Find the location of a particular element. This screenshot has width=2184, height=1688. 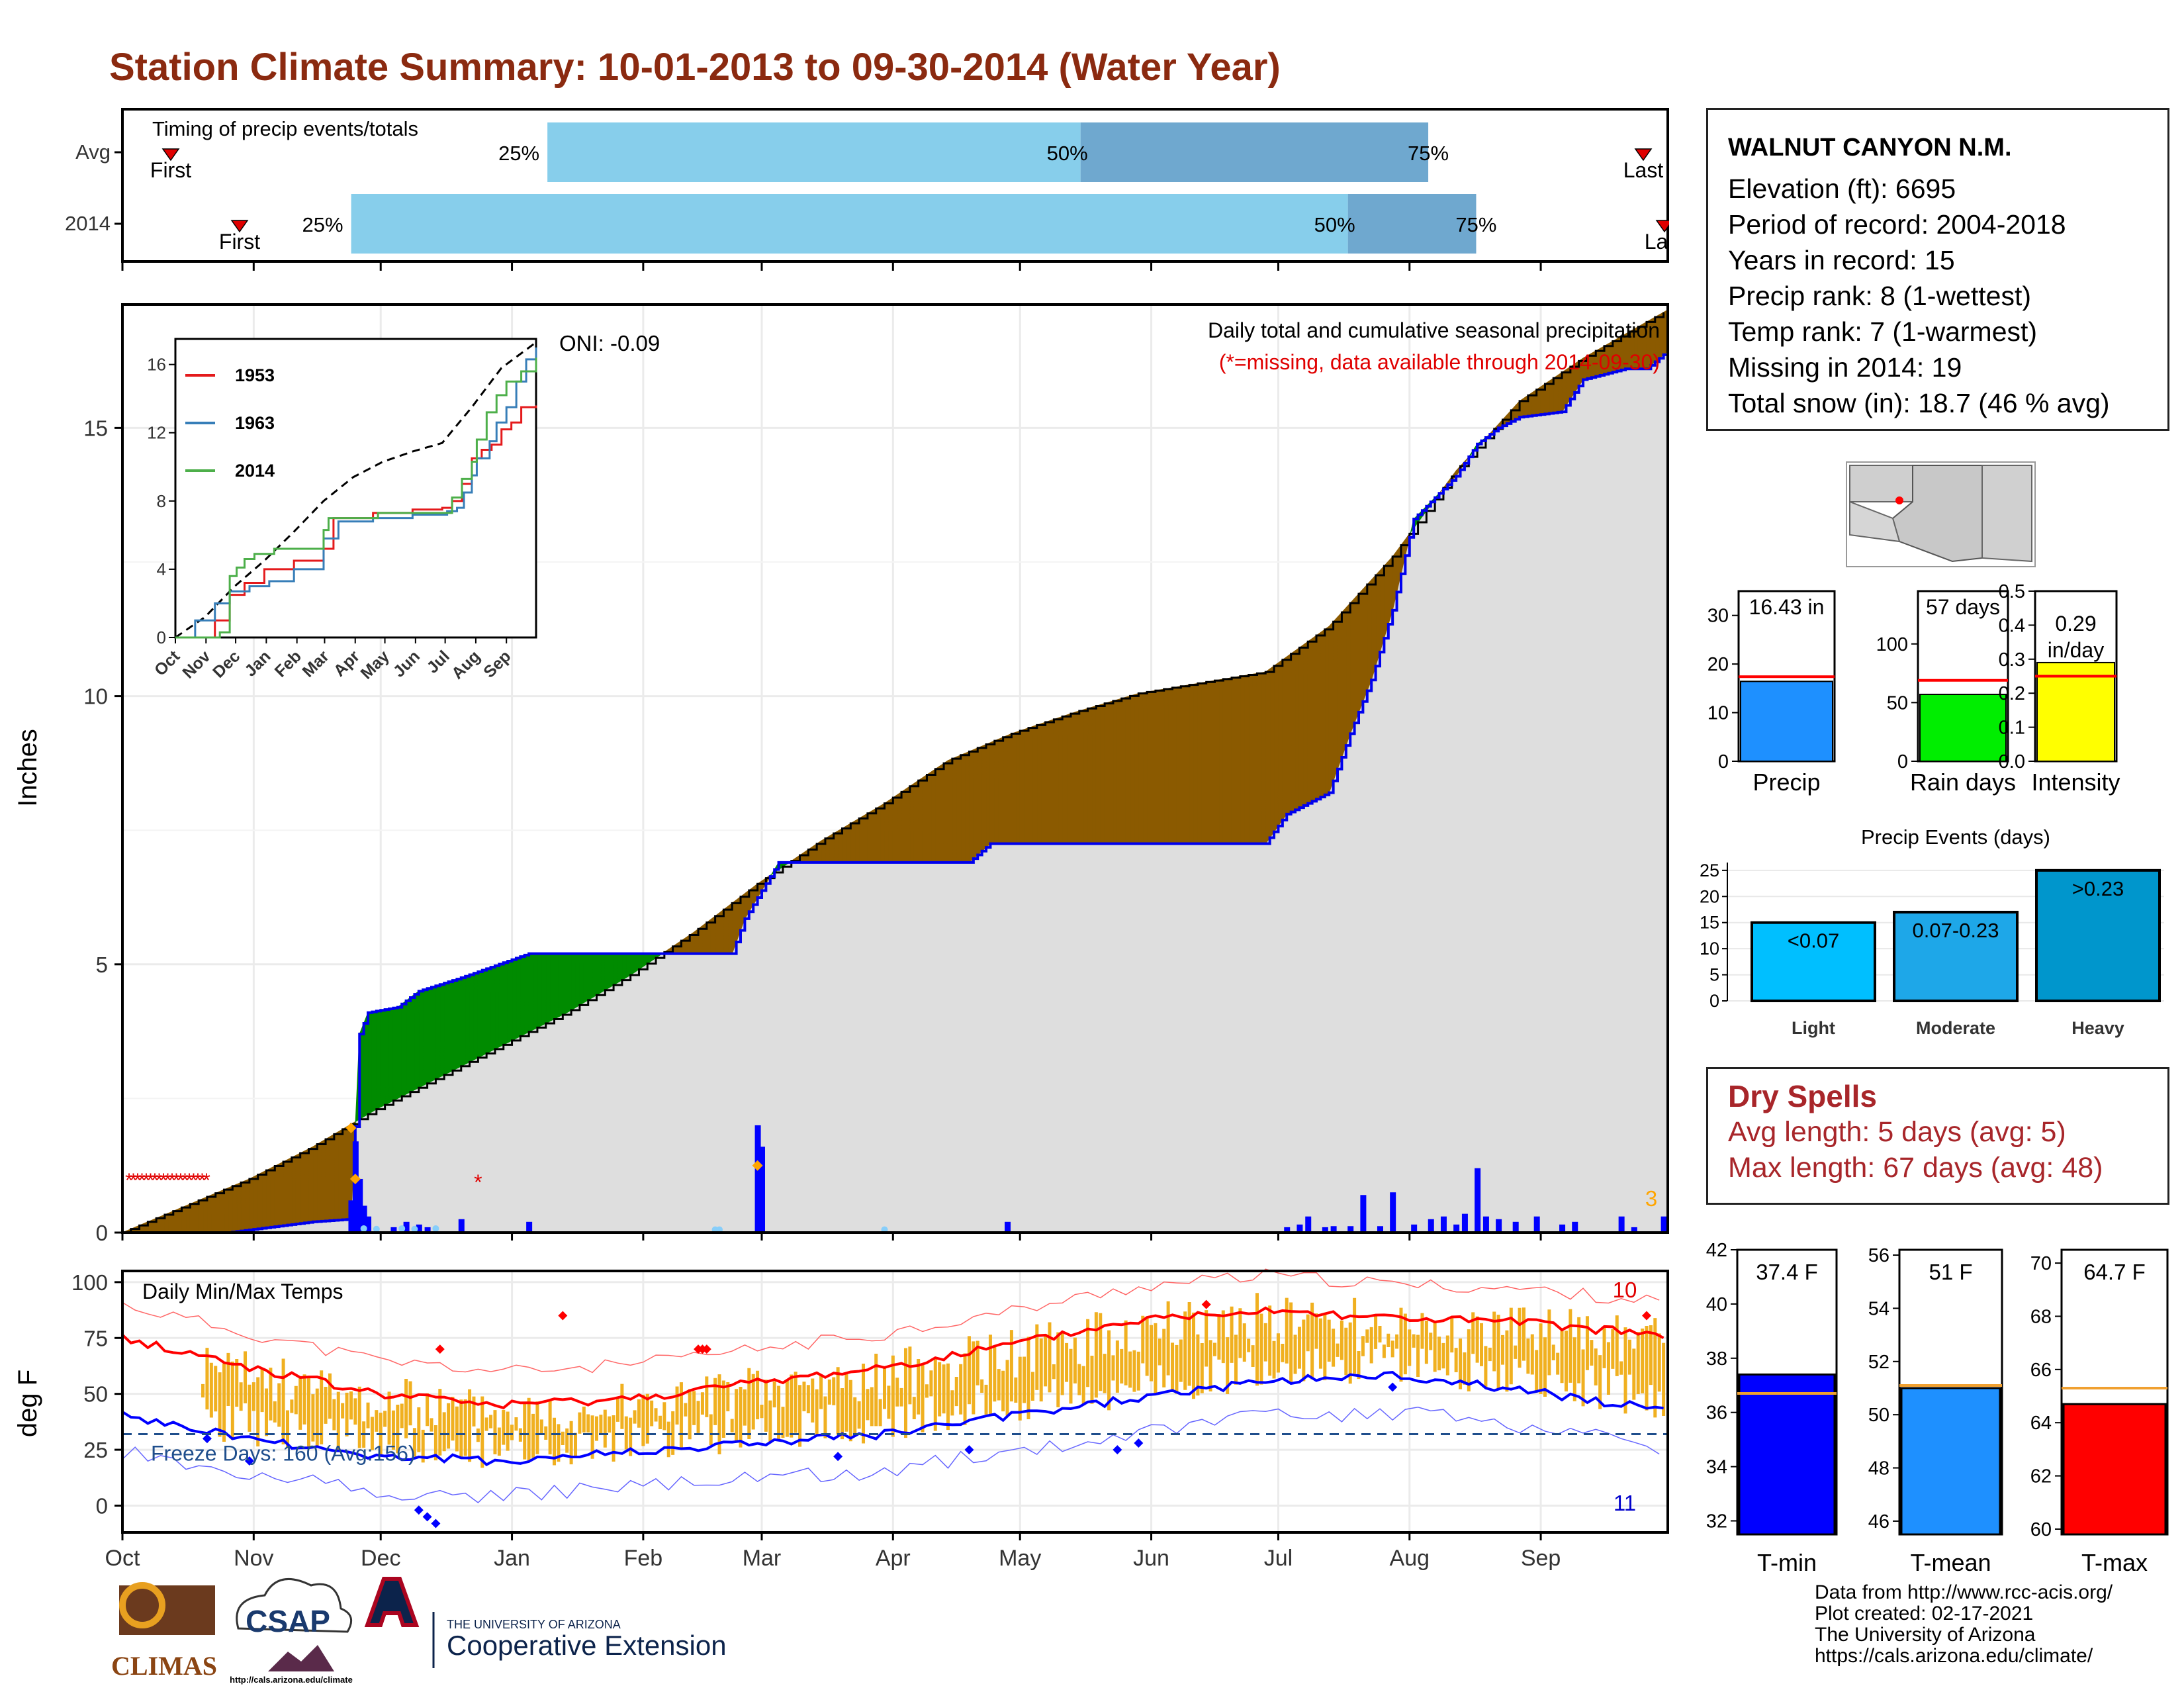

precip-events-bar is located at coordinates (1956, 956).